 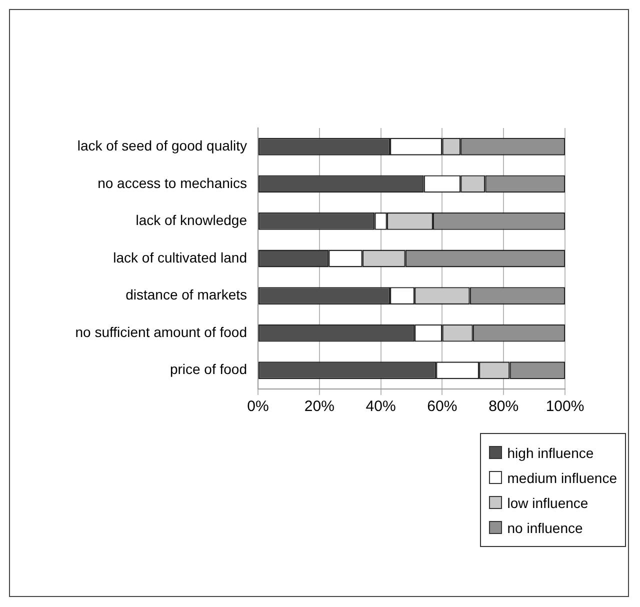 What do you see at coordinates (442, 407) in the screenshot?
I see `x-tick-label: 60%` at bounding box center [442, 407].